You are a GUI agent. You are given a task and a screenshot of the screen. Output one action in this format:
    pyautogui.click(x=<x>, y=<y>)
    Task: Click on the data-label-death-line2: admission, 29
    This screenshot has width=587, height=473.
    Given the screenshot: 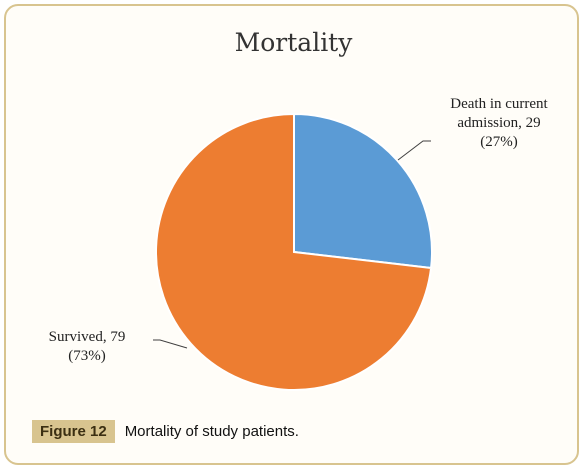 What is the action you would take?
    pyautogui.click(x=499, y=123)
    